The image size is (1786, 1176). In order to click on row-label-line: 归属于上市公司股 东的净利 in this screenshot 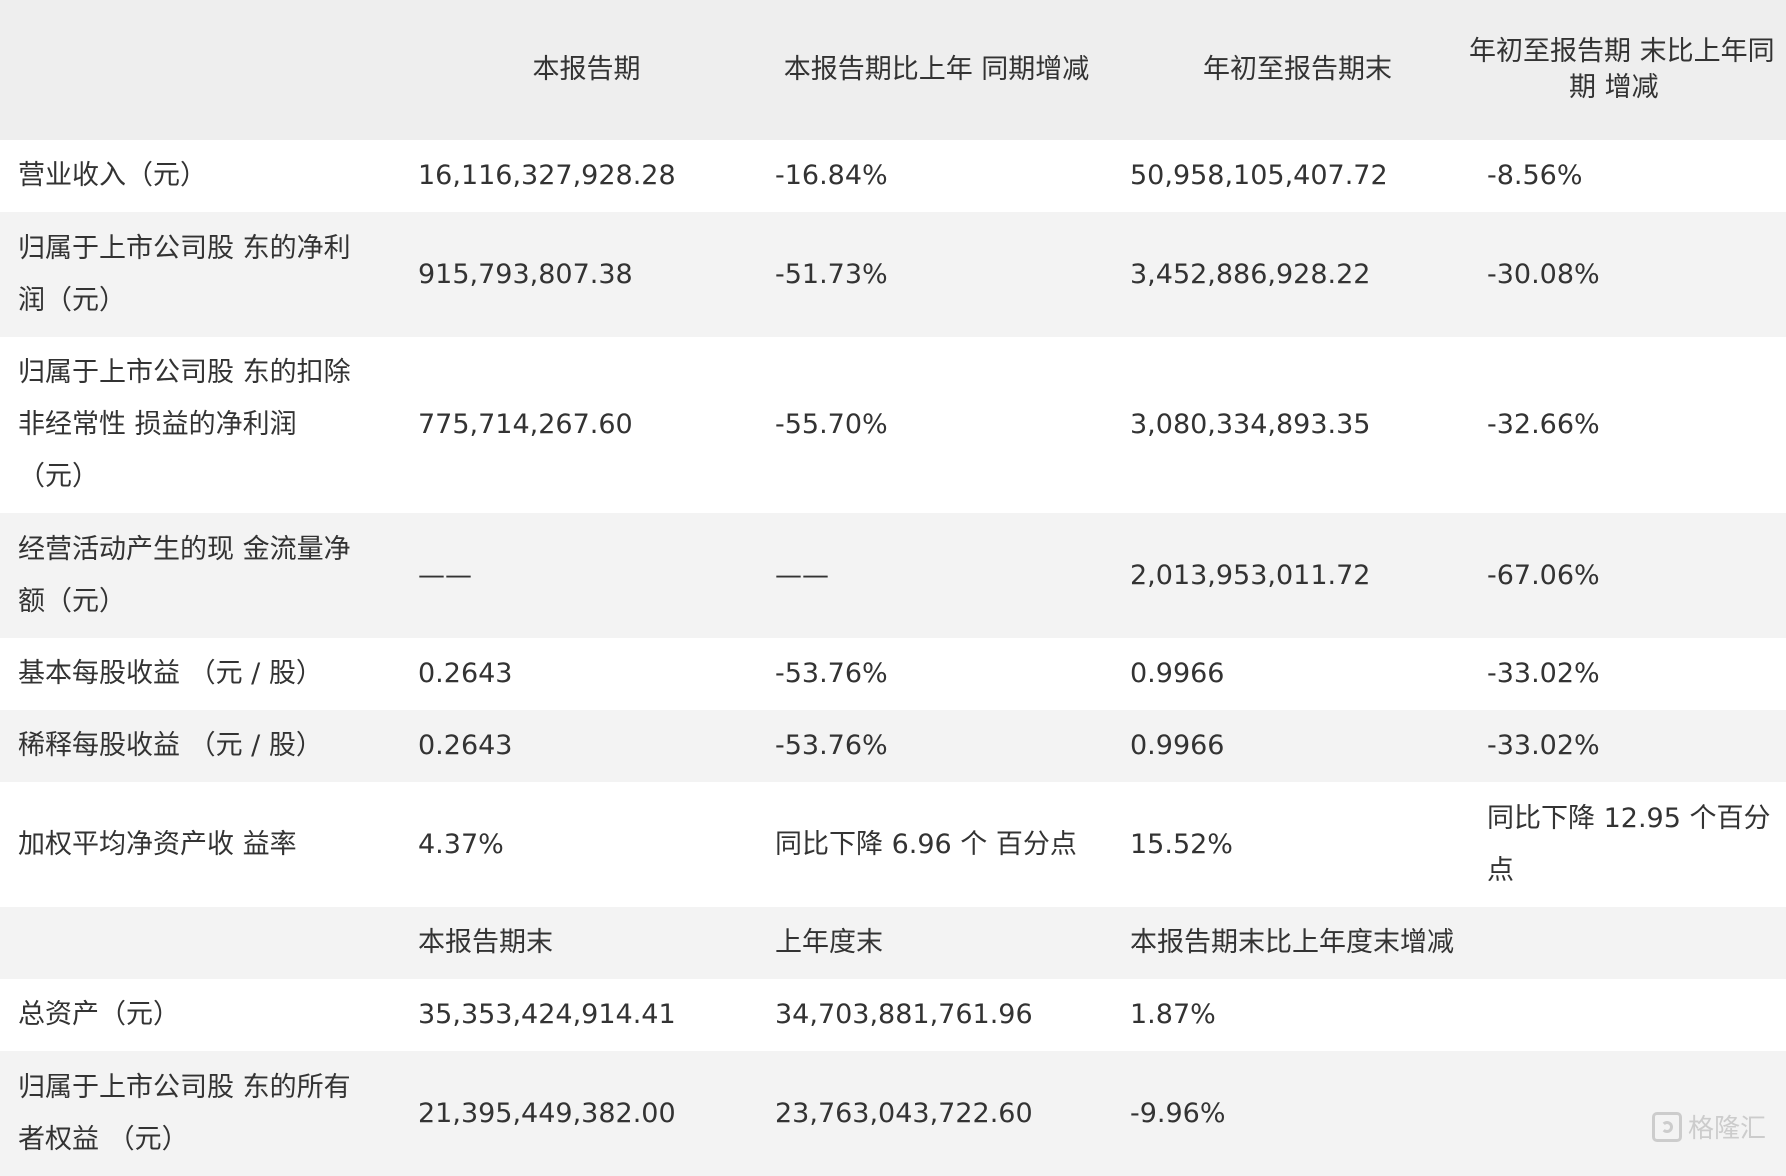, I will do `click(184, 248)`.